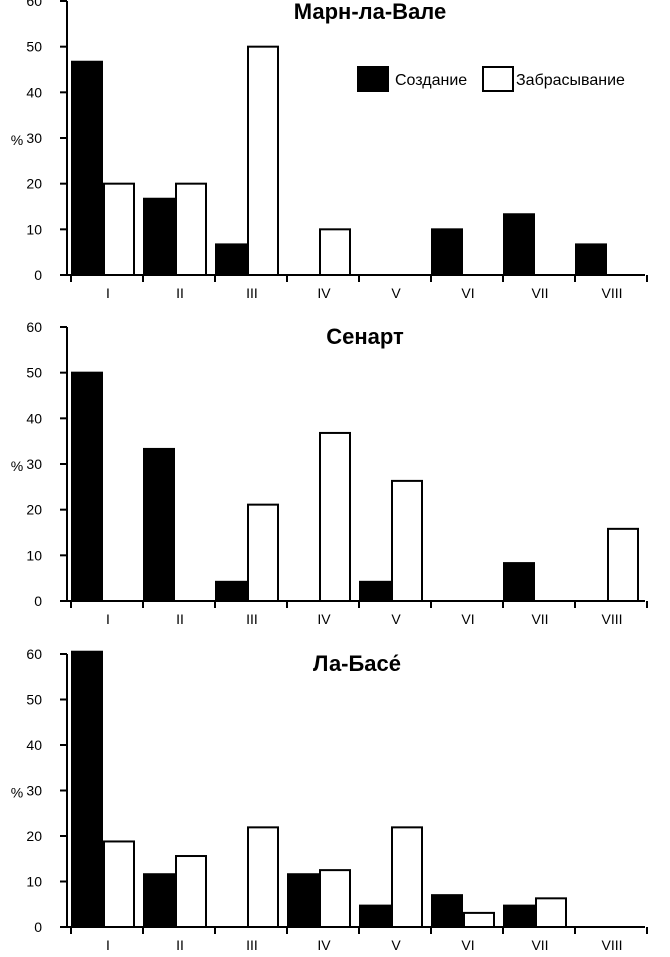 This screenshot has width=670, height=957. I want to click on bar-zabrasyvanie-VIII, so click(623, 565).